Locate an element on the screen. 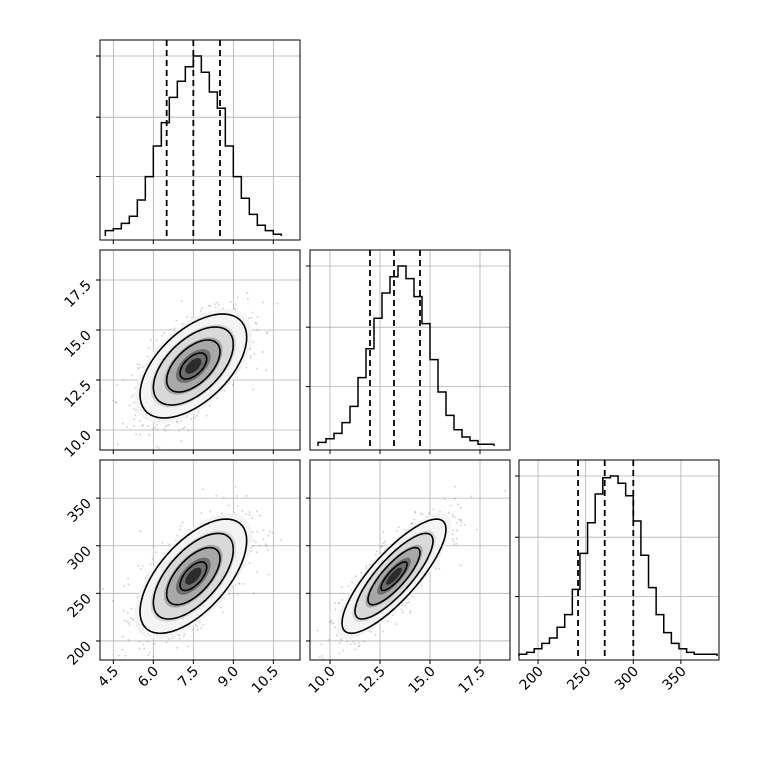  hist-2-xtick-label-2: 300 is located at coordinates (627, 679).